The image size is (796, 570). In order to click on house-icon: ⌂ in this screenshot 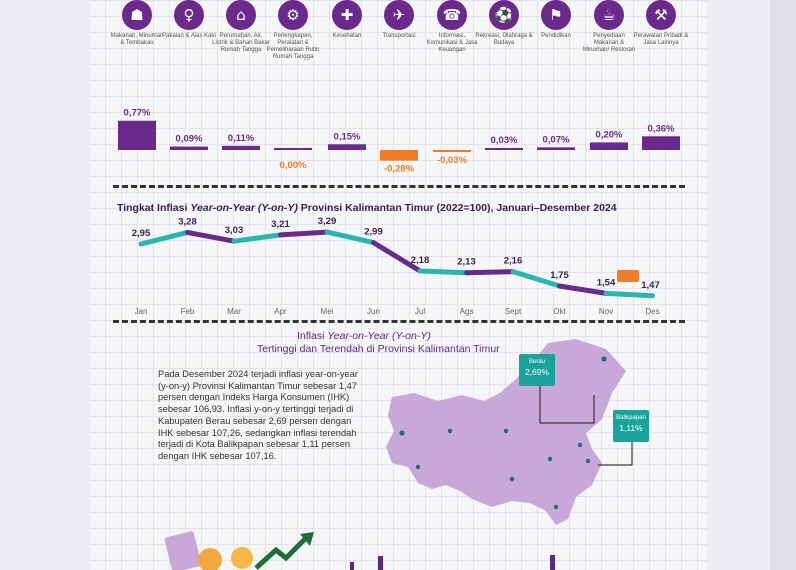, I will do `click(241, 15)`.